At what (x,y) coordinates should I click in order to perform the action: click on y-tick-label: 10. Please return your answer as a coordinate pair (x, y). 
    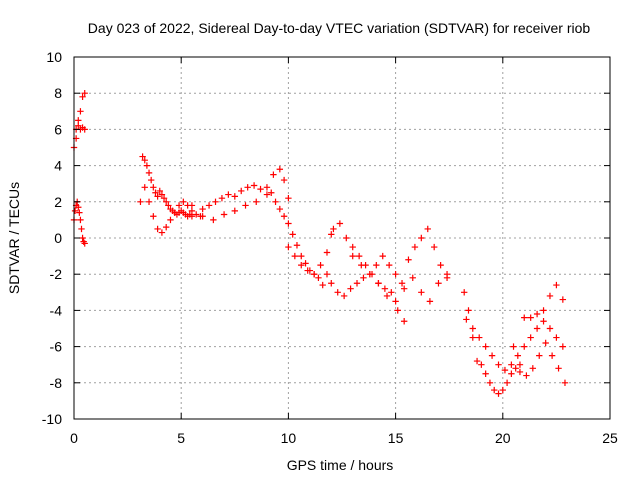
    Looking at the image, I should click on (54, 57).